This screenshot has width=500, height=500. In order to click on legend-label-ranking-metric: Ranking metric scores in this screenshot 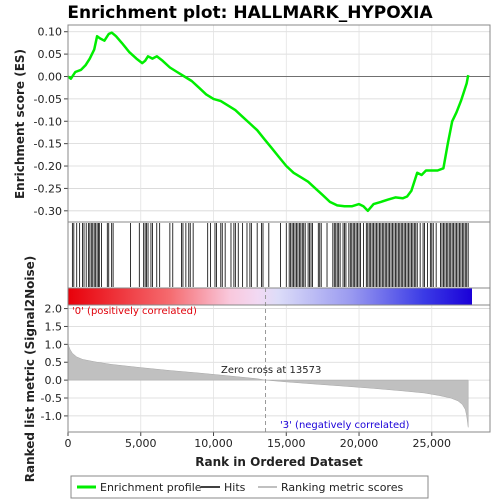, I will do `click(342, 487)`.